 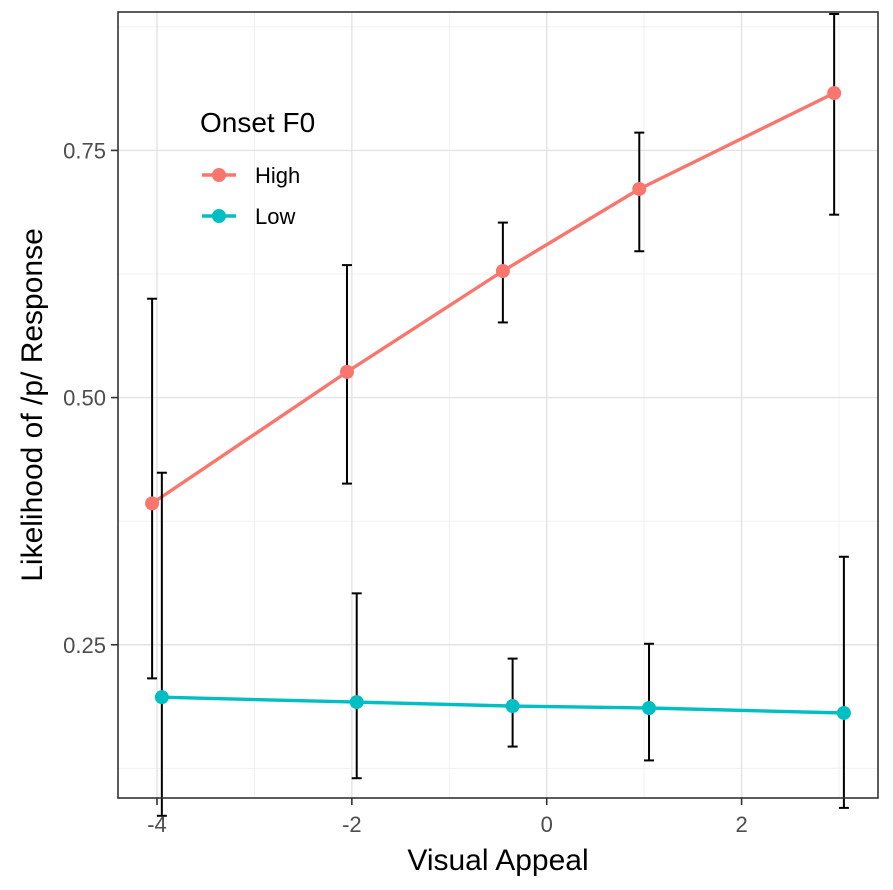 What do you see at coordinates (248, 216) in the screenshot?
I see `legend-entry-low: Low` at bounding box center [248, 216].